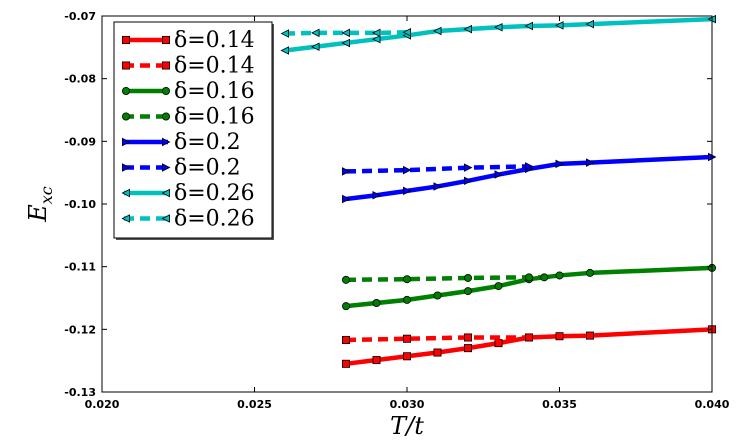 The image size is (747, 444). What do you see at coordinates (559, 404) in the screenshot?
I see `x-tick-label: 0.035` at bounding box center [559, 404].